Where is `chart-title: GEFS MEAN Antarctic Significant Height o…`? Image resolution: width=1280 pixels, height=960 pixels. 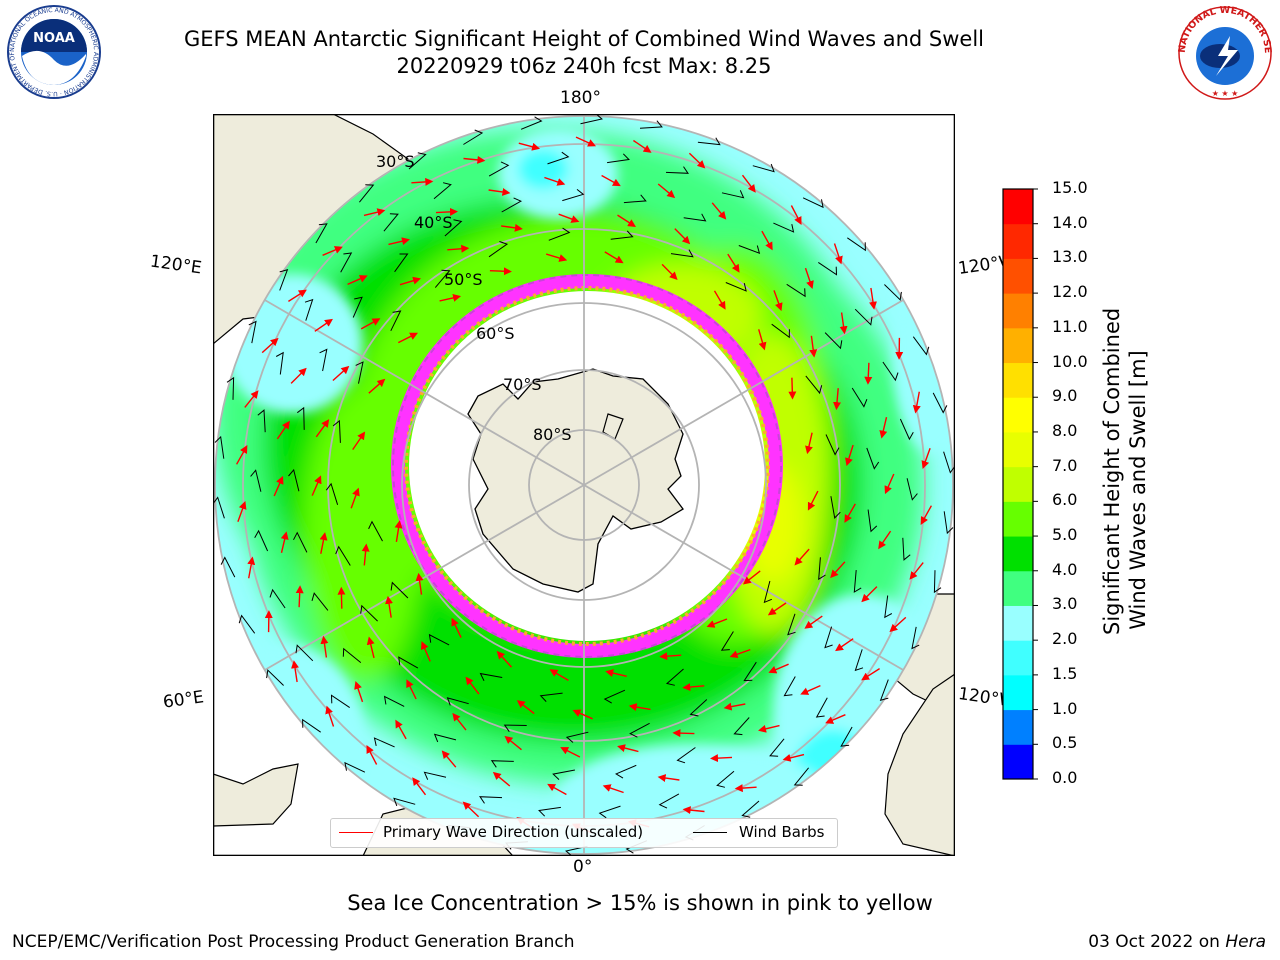 chart-title: GEFS MEAN Antarctic Significant Height o… is located at coordinates (584, 39).